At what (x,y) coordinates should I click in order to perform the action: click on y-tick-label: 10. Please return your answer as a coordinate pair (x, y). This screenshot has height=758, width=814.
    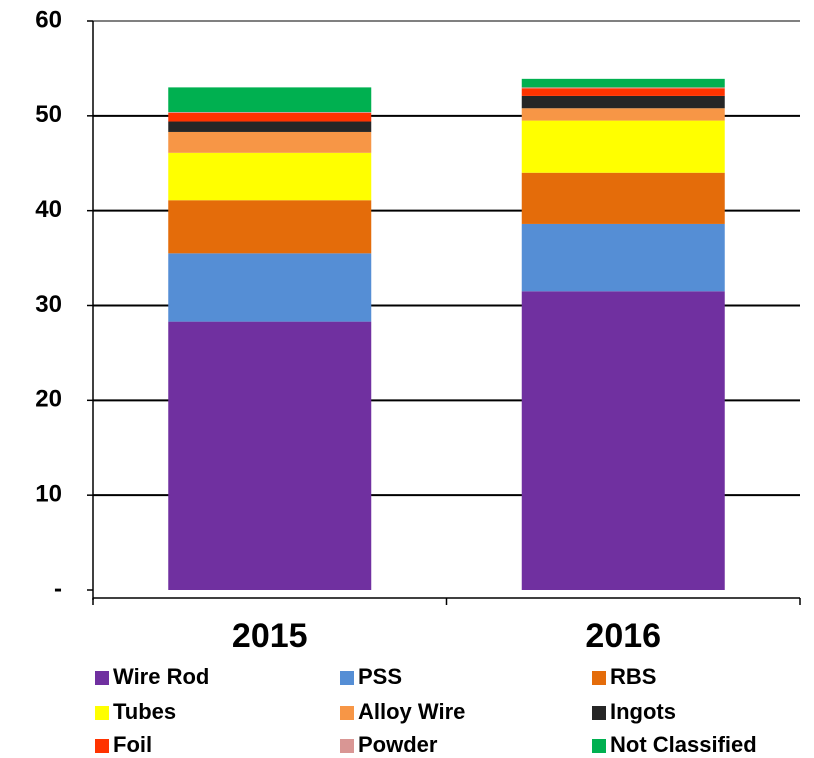
    Looking at the image, I should click on (48, 494).